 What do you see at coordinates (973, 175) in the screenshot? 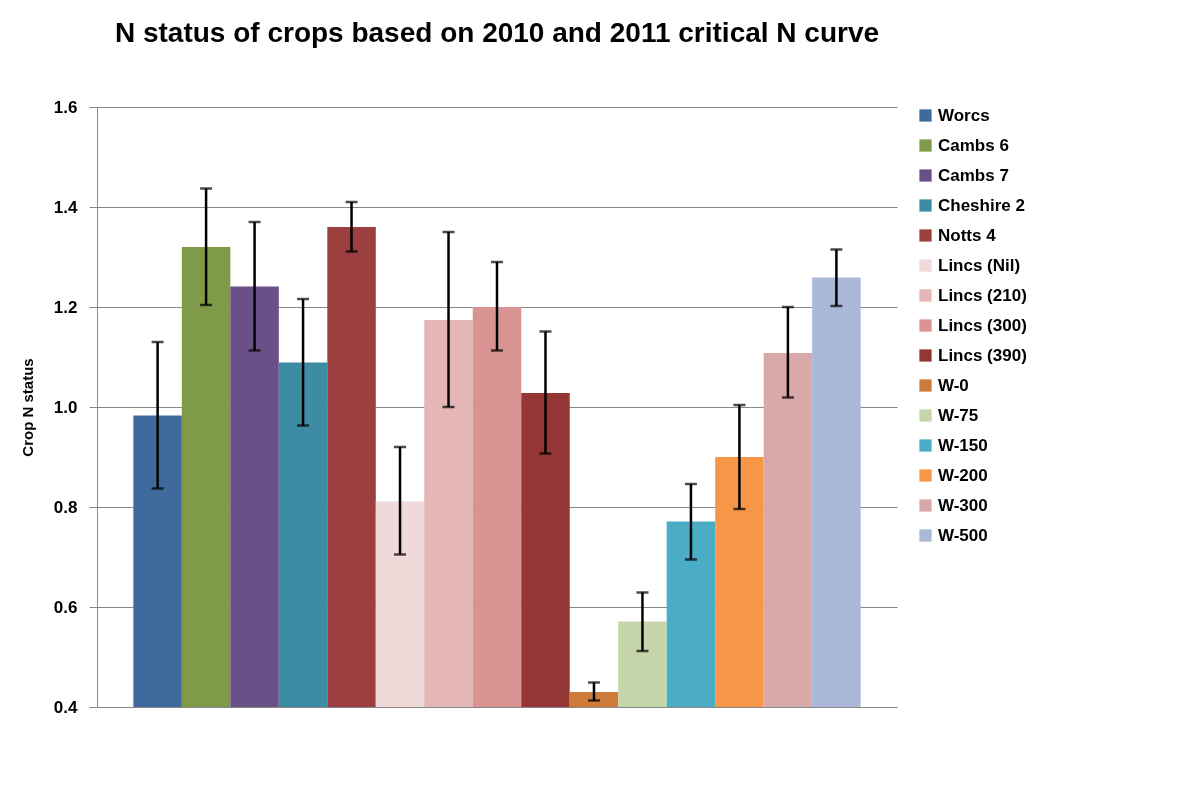
I see `legend-label: Cambs 7` at bounding box center [973, 175].